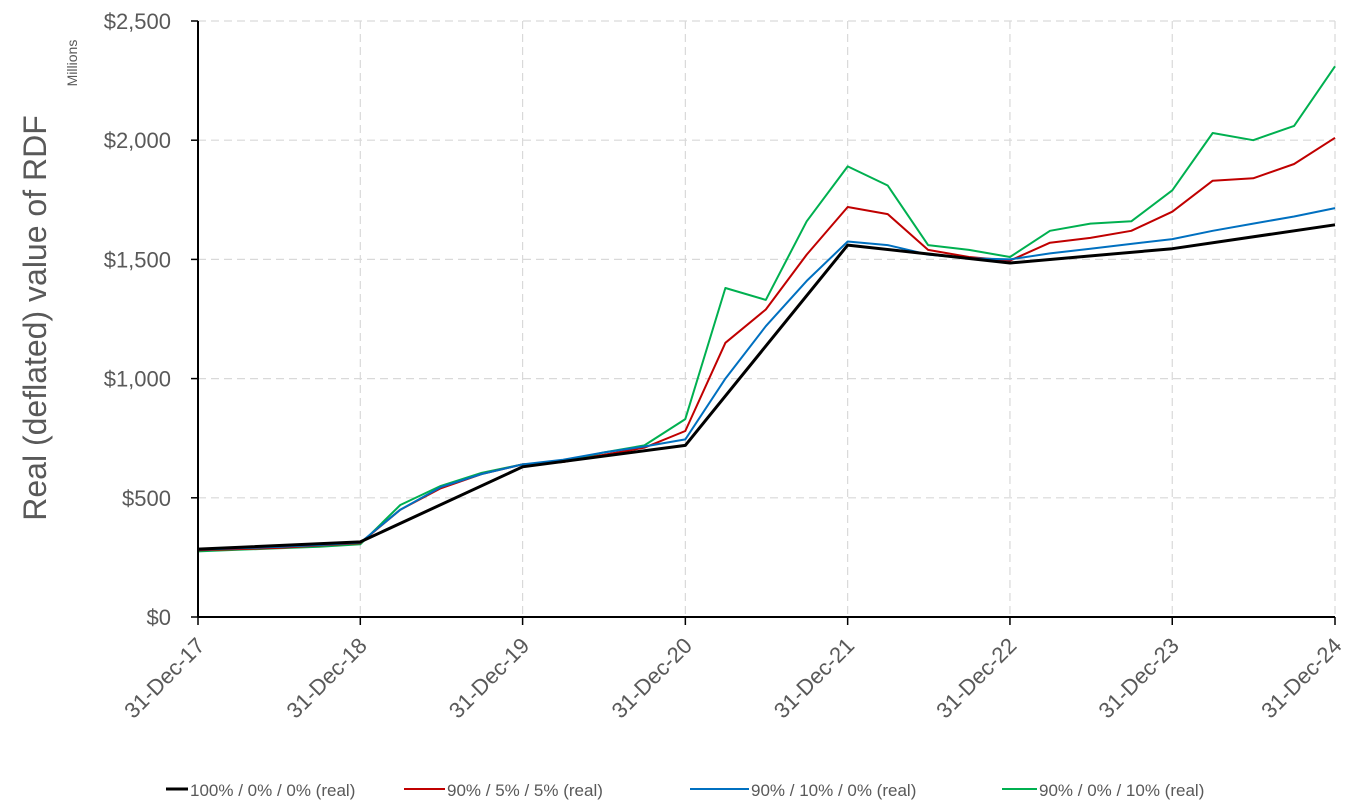 The image size is (1351, 811). I want to click on y-tick-label: $2,000, so click(137, 140).